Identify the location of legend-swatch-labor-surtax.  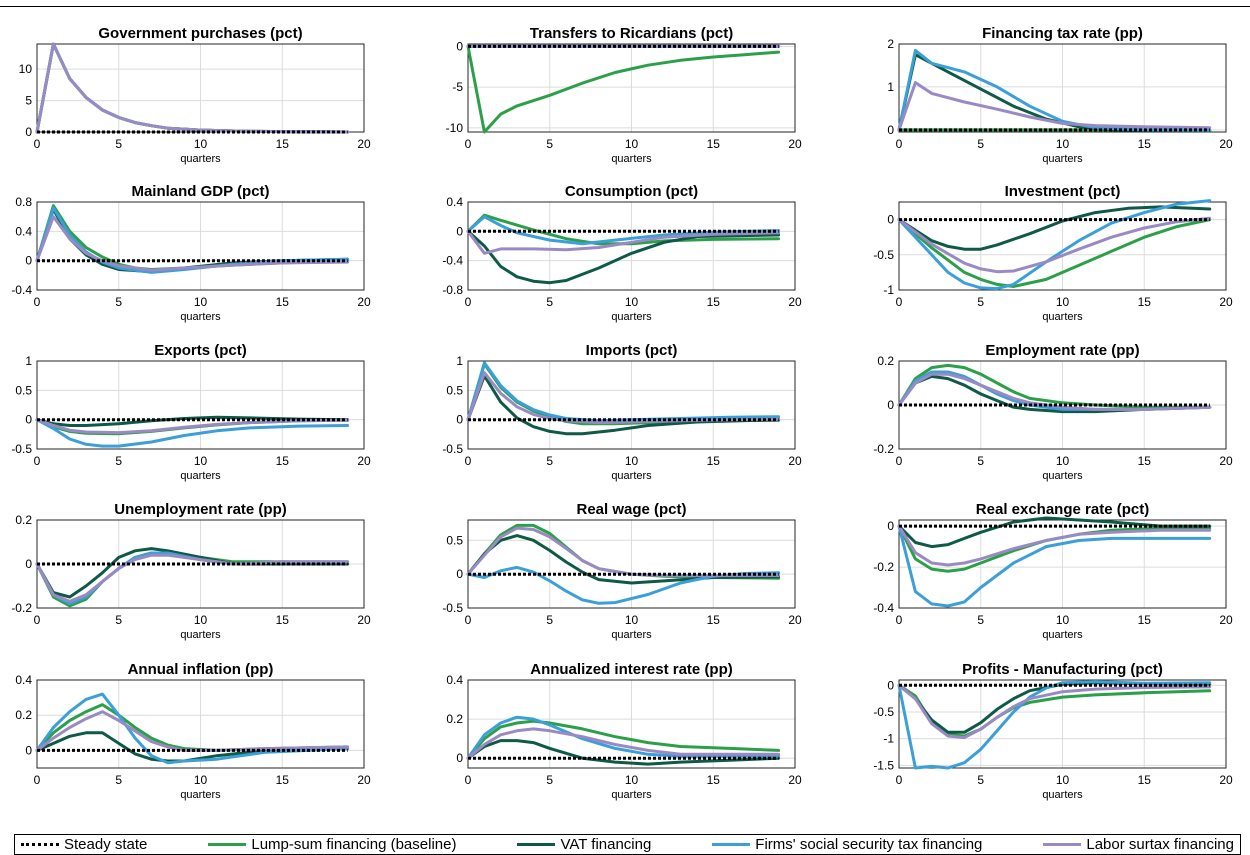
(1062, 844).